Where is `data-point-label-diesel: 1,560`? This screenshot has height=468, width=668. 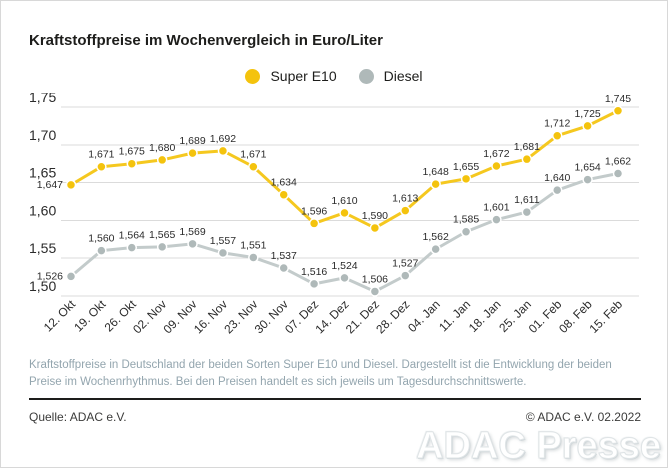
data-point-label-diesel: 1,560 is located at coordinates (101, 239).